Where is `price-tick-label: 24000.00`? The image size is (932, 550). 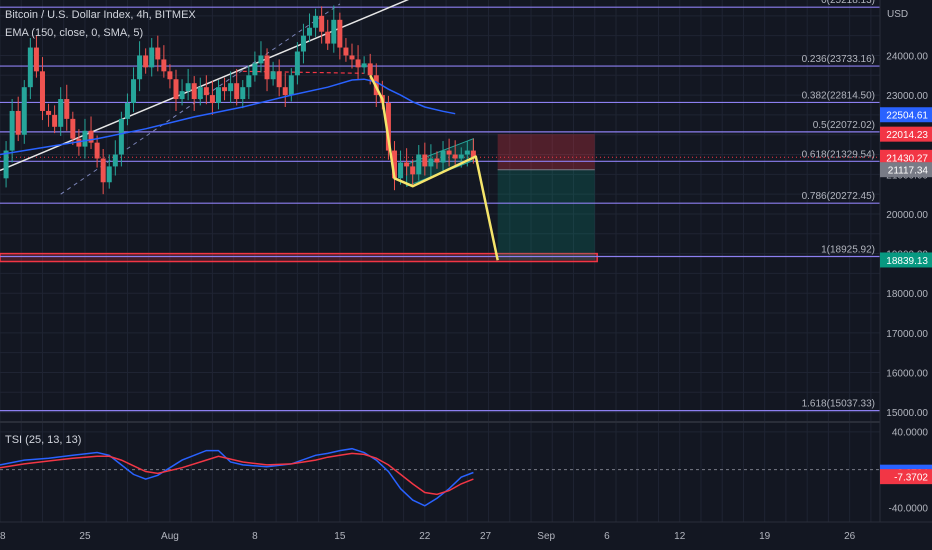
price-tick-label: 24000.00 is located at coordinates (907, 56).